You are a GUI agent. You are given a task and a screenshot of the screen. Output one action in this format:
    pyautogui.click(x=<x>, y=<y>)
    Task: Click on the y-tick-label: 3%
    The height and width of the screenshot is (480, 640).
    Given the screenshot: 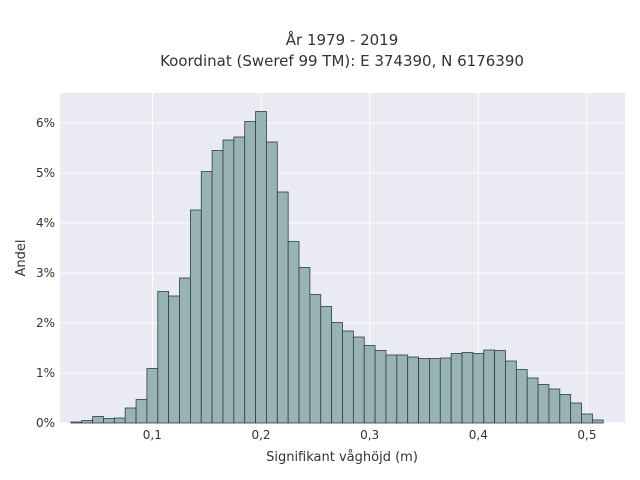 What is the action you would take?
    pyautogui.click(x=45, y=273)
    